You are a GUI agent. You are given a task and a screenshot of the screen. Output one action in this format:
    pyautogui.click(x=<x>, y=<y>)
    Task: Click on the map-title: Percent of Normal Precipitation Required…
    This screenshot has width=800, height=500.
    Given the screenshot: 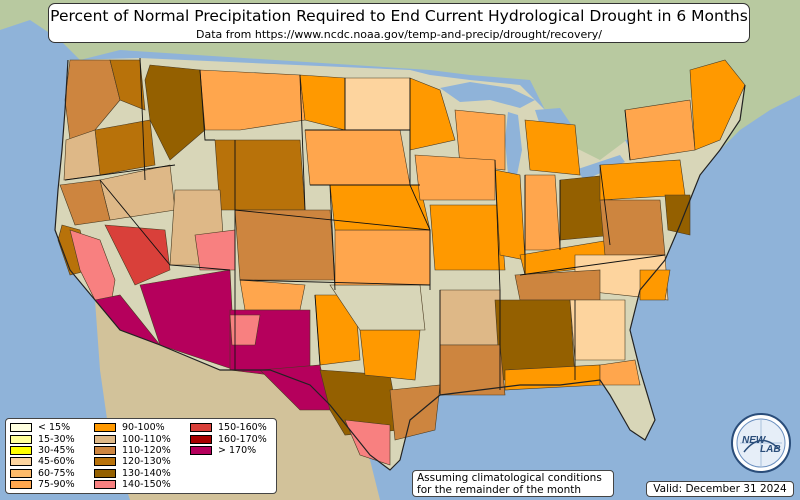 What is the action you would take?
    pyautogui.click(x=399, y=16)
    